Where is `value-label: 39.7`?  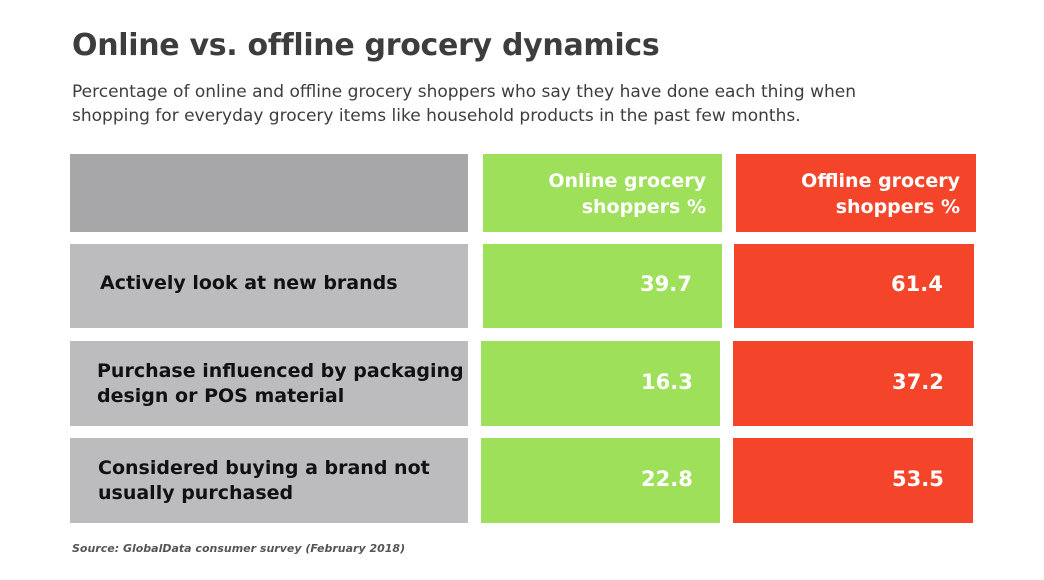
value-label: 39.7 is located at coordinates (666, 284).